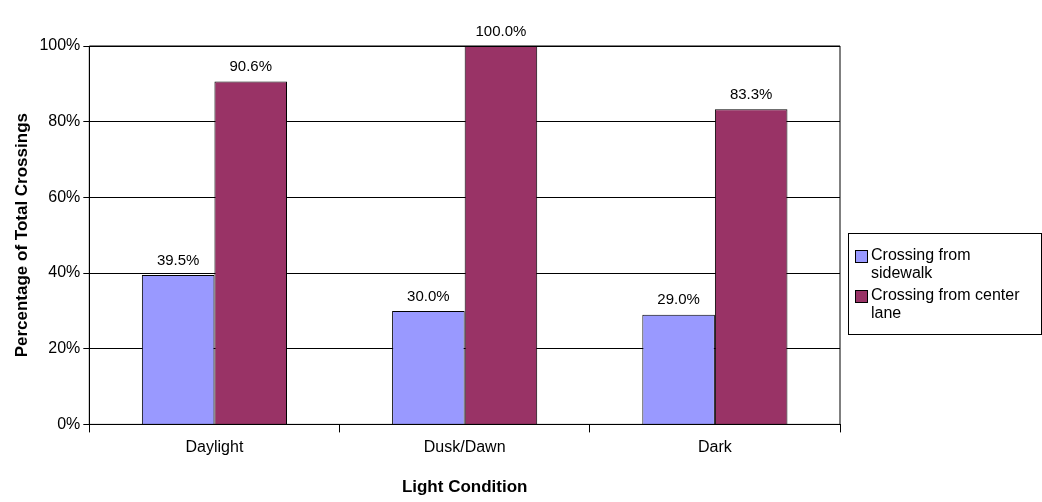  I want to click on x-tick-label: Dusk/Dawn, so click(464, 447).